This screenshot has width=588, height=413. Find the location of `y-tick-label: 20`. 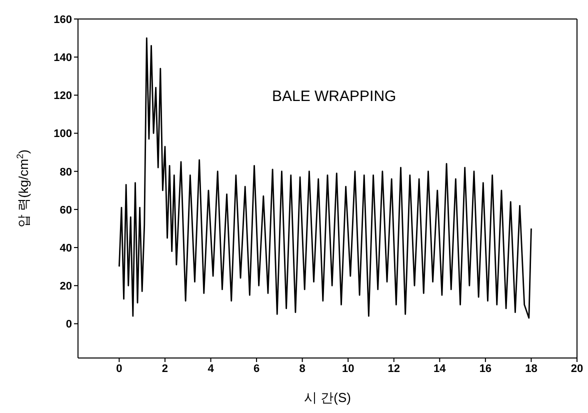

y-tick-label: 20 is located at coordinates (66, 286).